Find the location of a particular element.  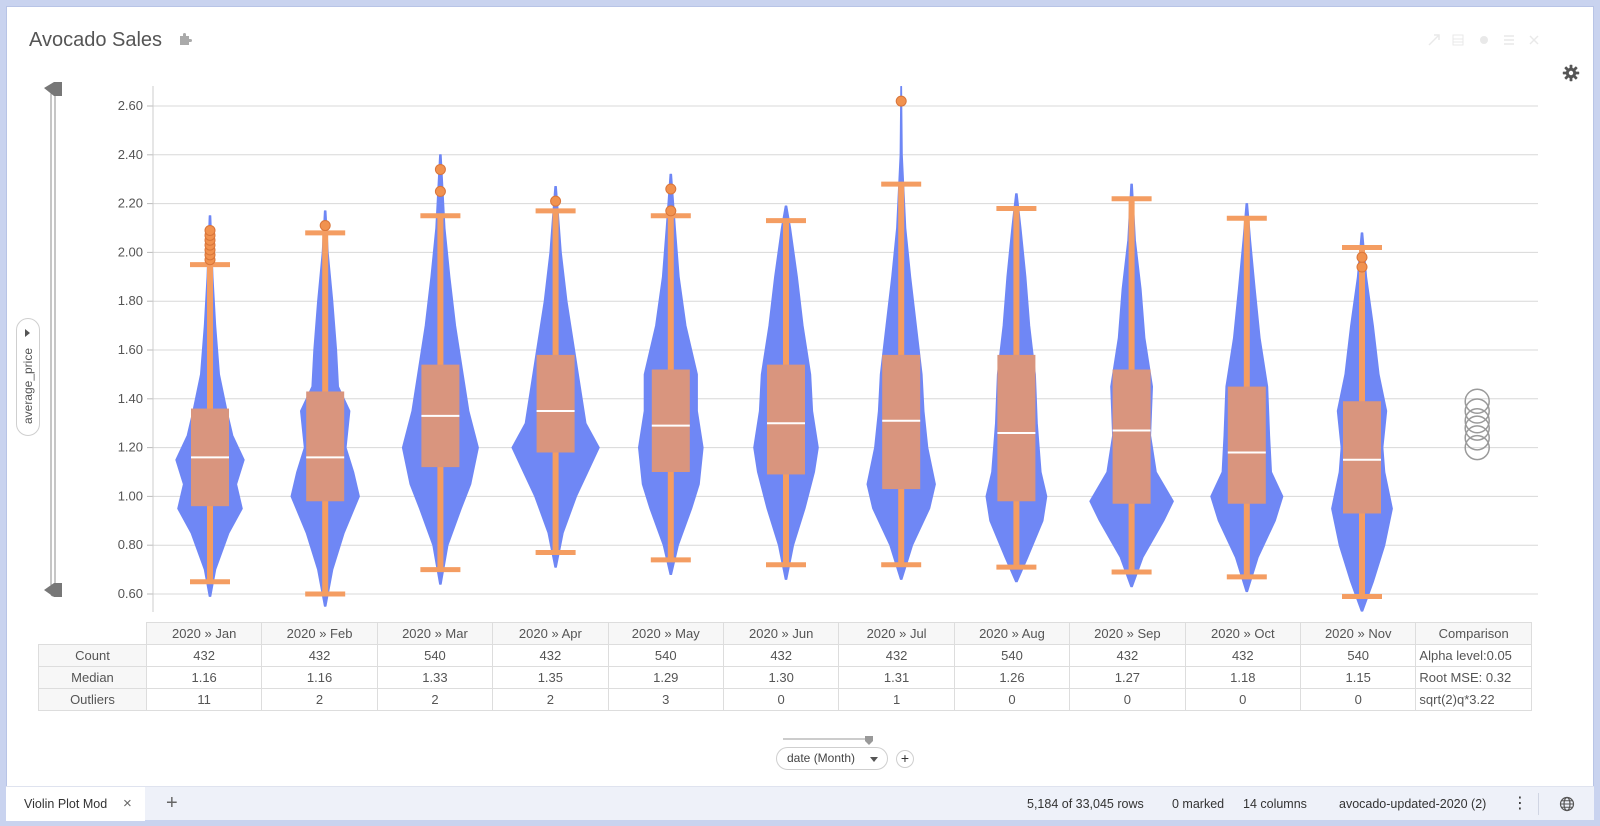

y-tick-label: 0.80 is located at coordinates (130, 544).